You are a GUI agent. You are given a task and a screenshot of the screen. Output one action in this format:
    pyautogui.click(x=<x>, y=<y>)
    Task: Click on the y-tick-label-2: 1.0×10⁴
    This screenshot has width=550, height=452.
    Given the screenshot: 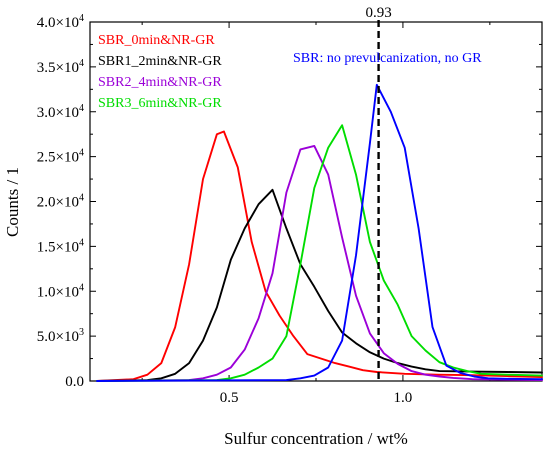 What is the action you would take?
    pyautogui.click(x=60, y=291)
    